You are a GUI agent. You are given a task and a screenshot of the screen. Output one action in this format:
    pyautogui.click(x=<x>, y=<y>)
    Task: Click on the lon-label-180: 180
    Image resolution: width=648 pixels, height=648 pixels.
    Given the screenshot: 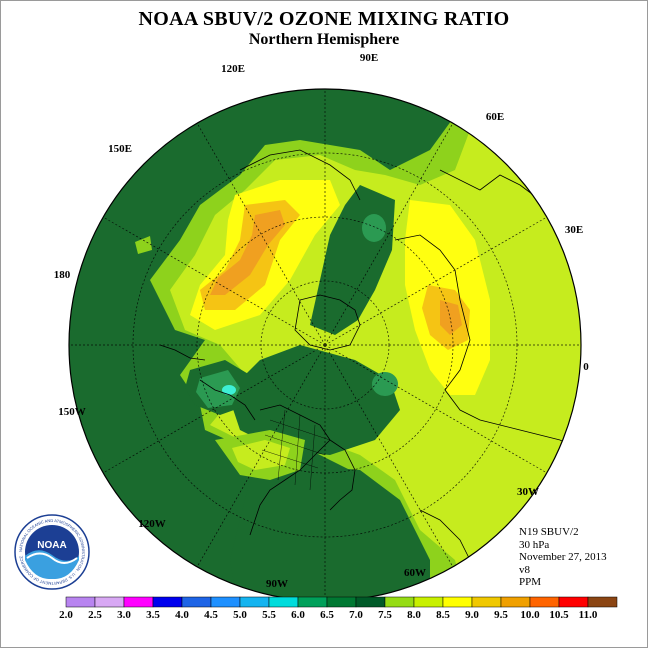 What is the action you would take?
    pyautogui.click(x=62, y=275)
    